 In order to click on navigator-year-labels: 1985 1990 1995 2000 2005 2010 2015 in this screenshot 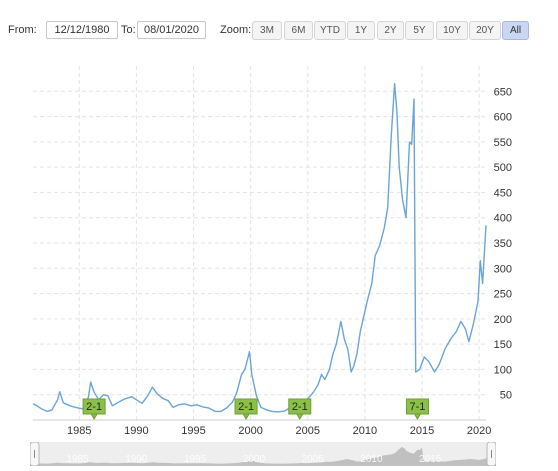, I will do `click(253, 459)`.